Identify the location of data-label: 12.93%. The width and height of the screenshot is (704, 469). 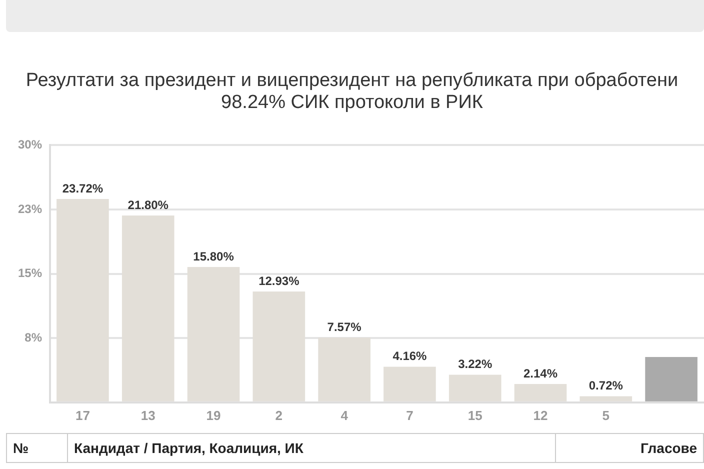
(279, 281).